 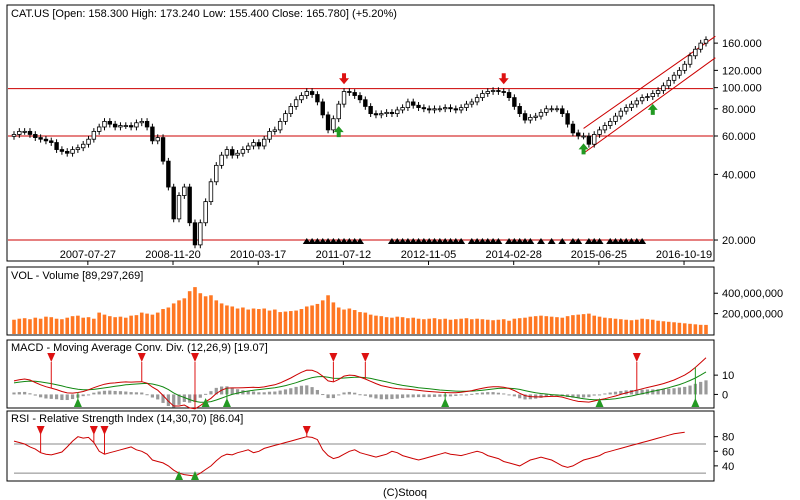 I want to click on volume-y-tick-label: 400,000,000, so click(x=752, y=294).